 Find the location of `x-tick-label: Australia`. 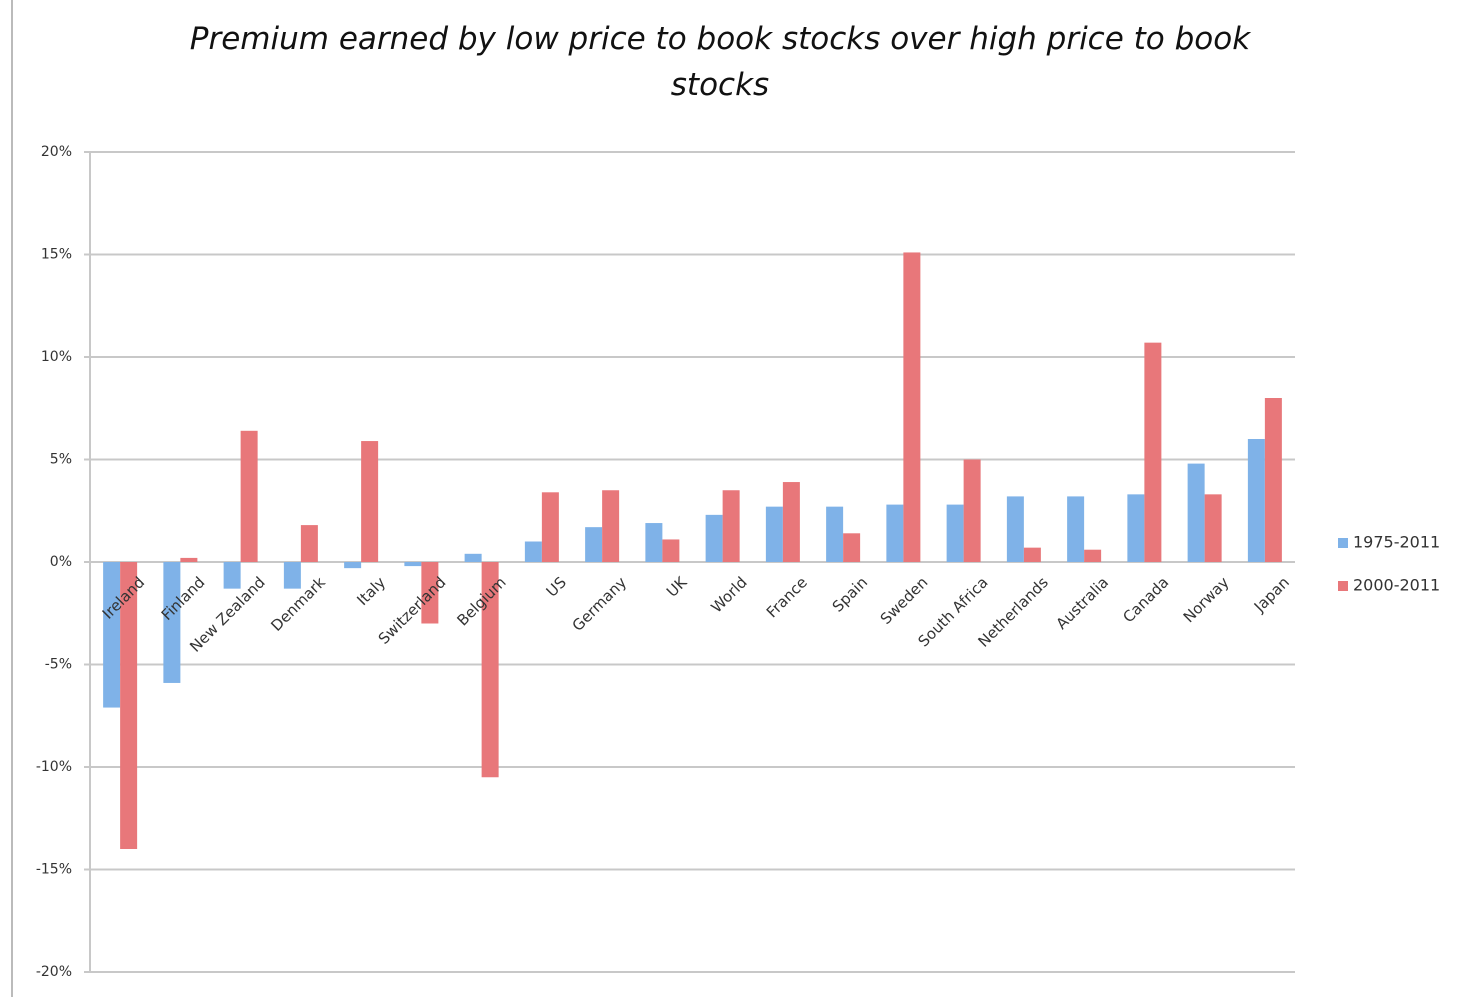

x-tick-label: Australia is located at coordinates (1082, 603).